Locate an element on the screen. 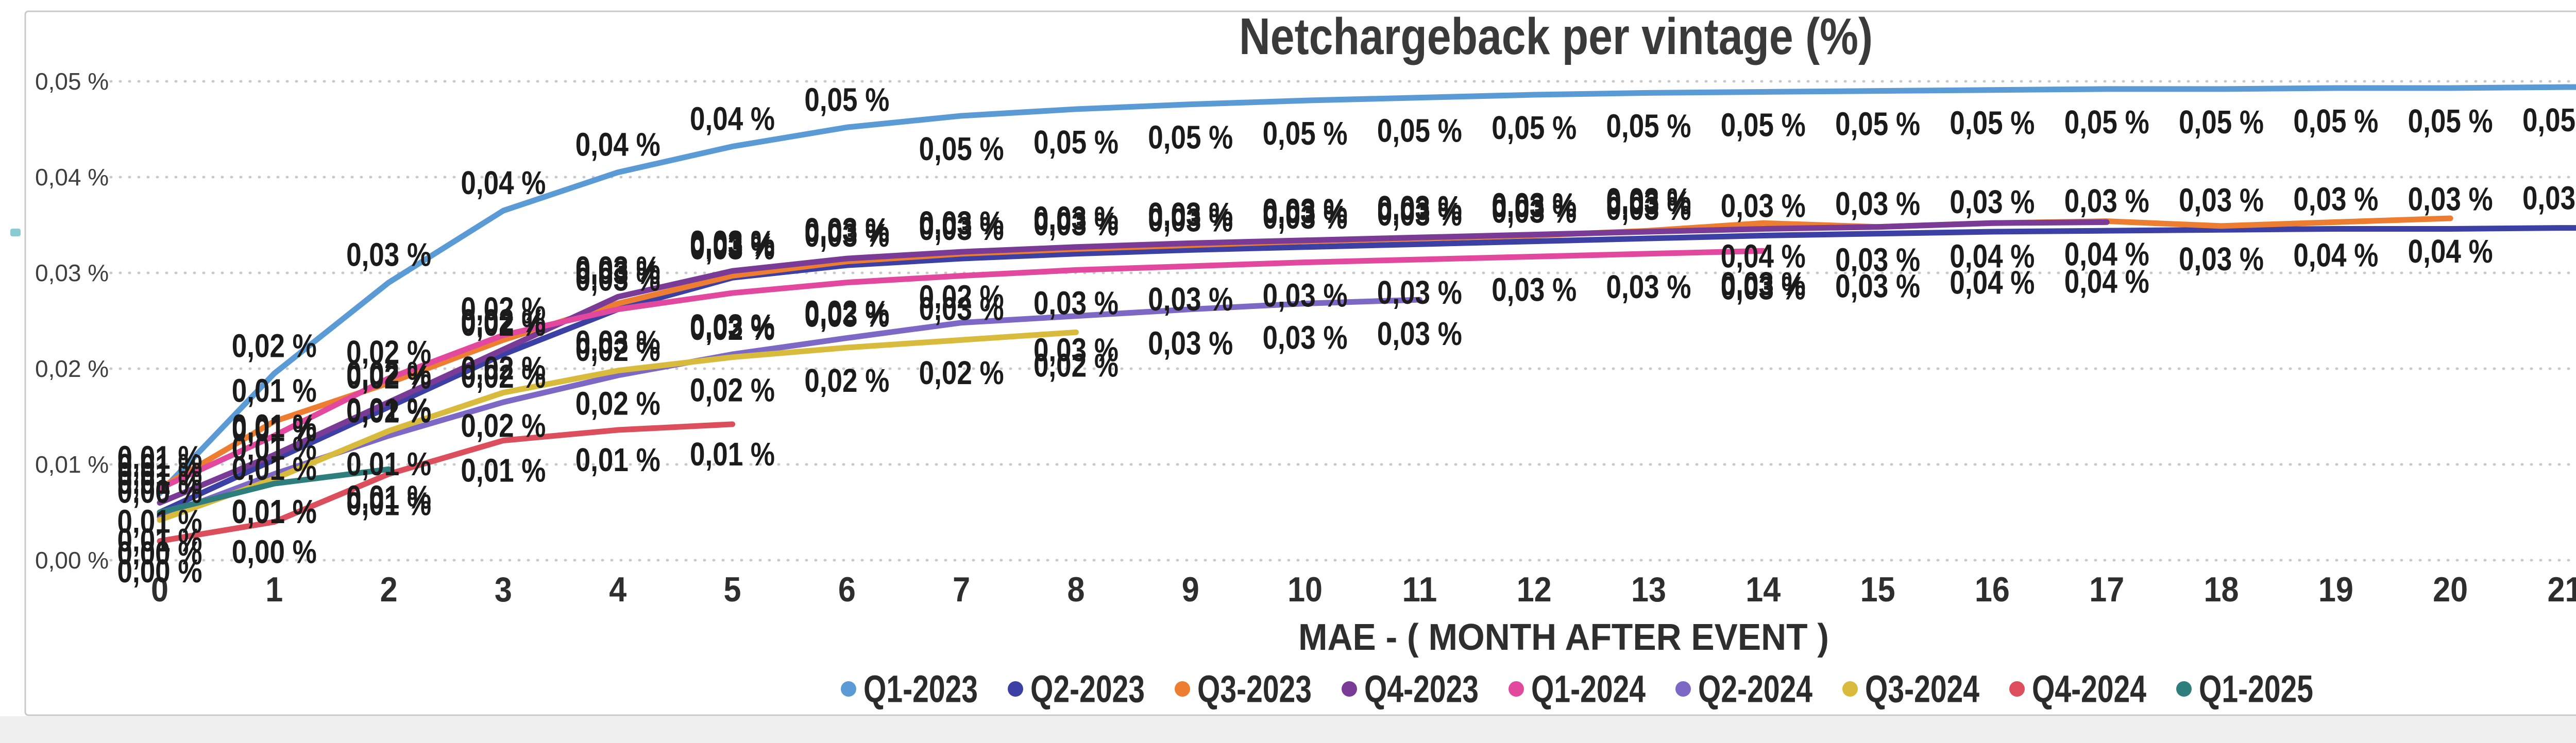 The height and width of the screenshot is (743, 2576). data-label-q1-2024-m1: 0,01 % is located at coordinates (274, 468).